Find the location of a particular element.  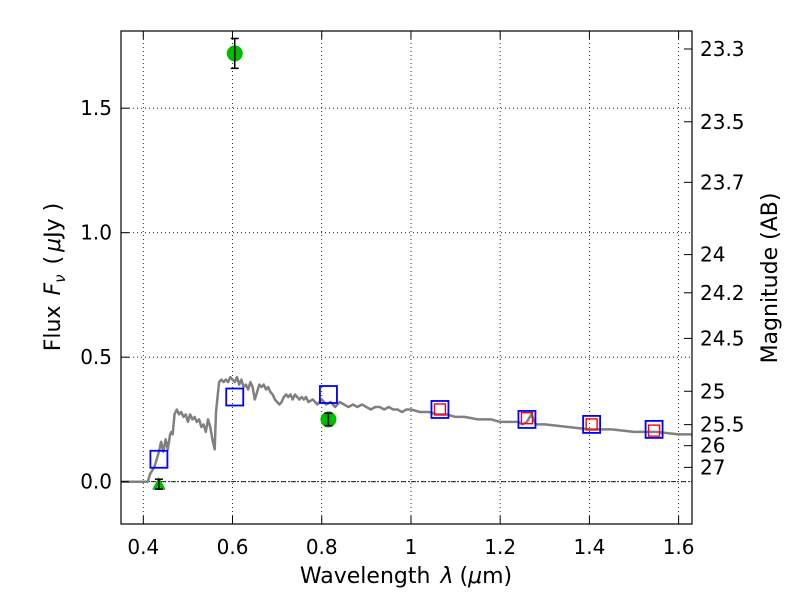

y-tick-label: 1.0 is located at coordinates (96, 233).